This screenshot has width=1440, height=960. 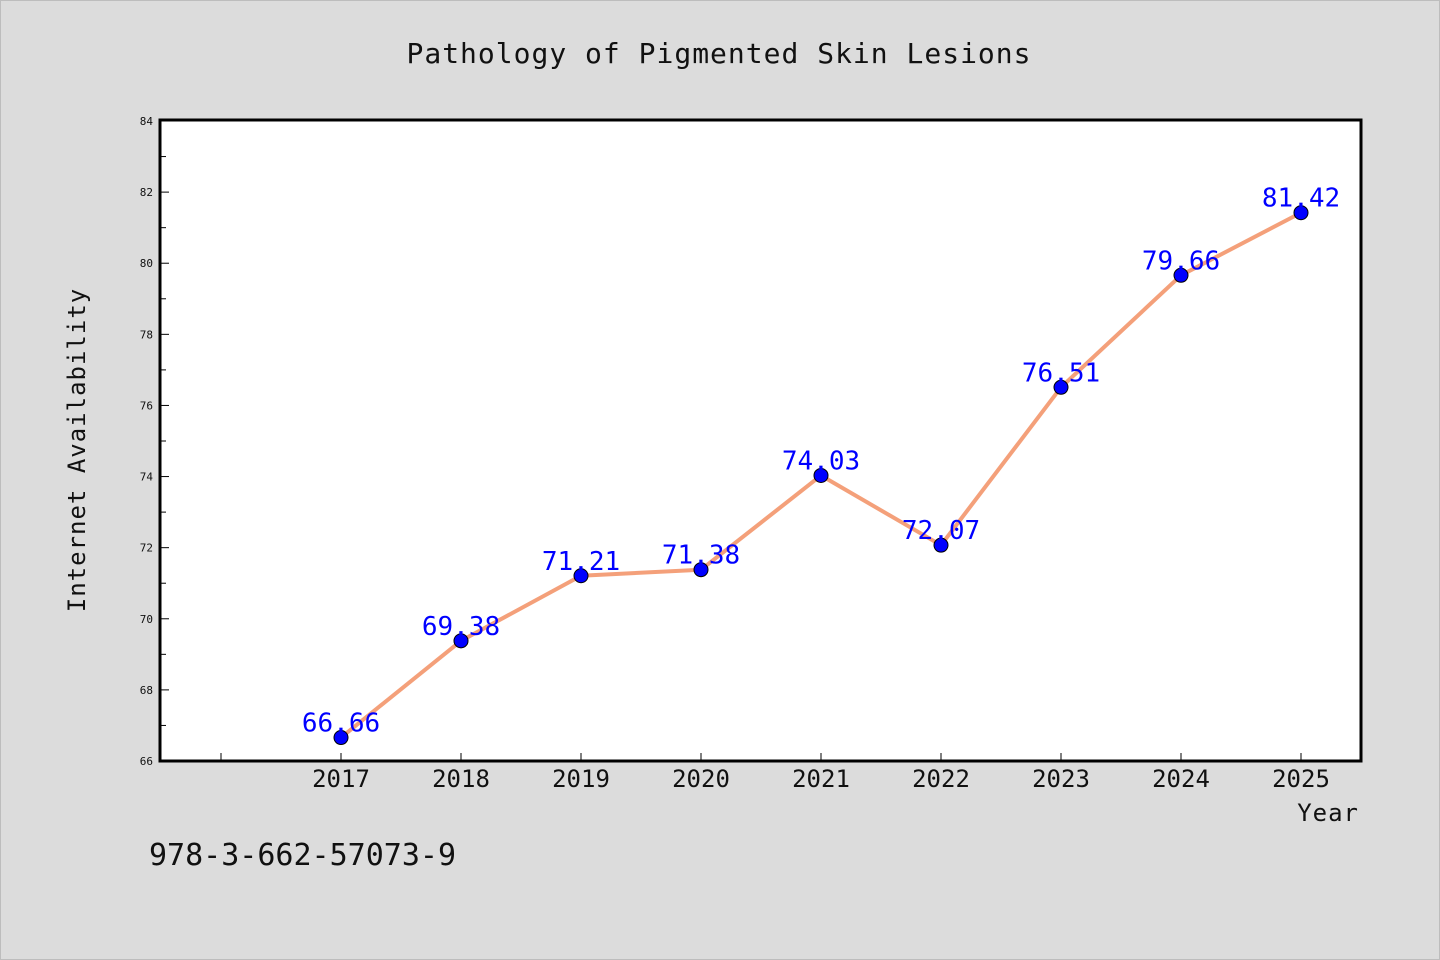 I want to click on y-axis-title: Internet Availability, so click(x=77, y=450).